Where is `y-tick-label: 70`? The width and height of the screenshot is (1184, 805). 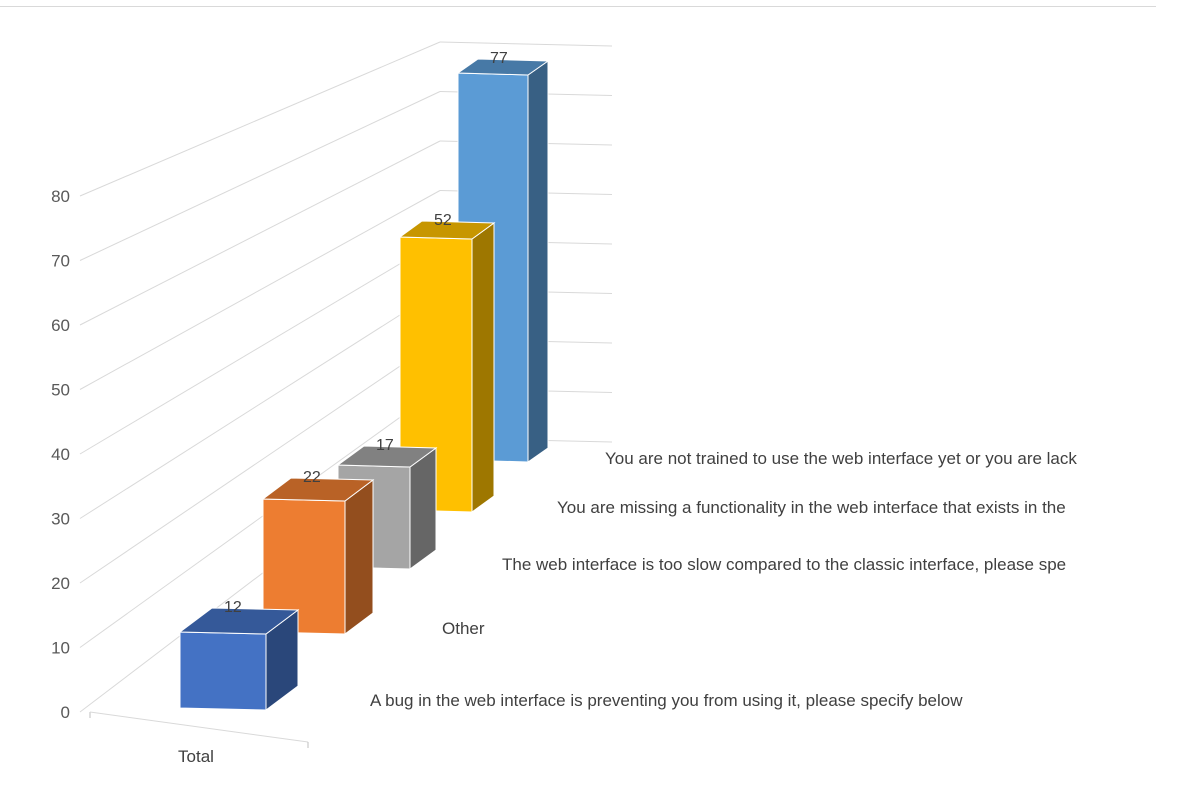
y-tick-label: 70 is located at coordinates (60, 261).